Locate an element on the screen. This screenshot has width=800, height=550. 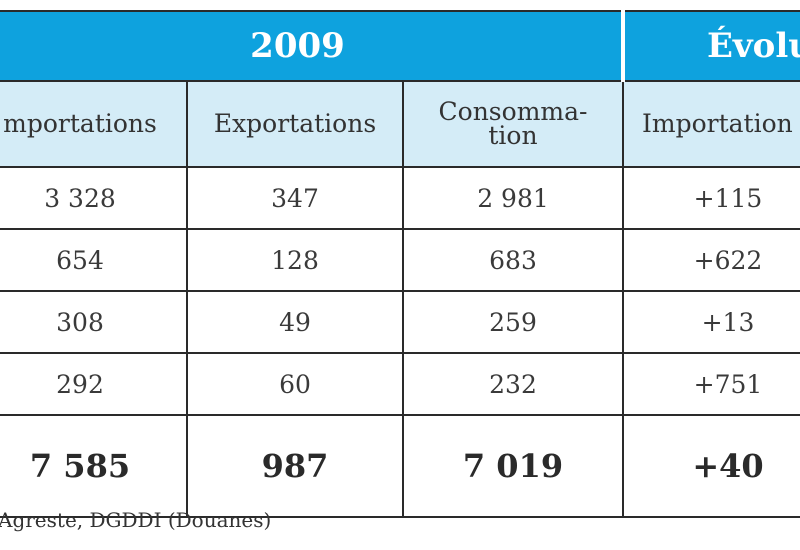
cell-evolution: +13 is located at coordinates (711, 322).